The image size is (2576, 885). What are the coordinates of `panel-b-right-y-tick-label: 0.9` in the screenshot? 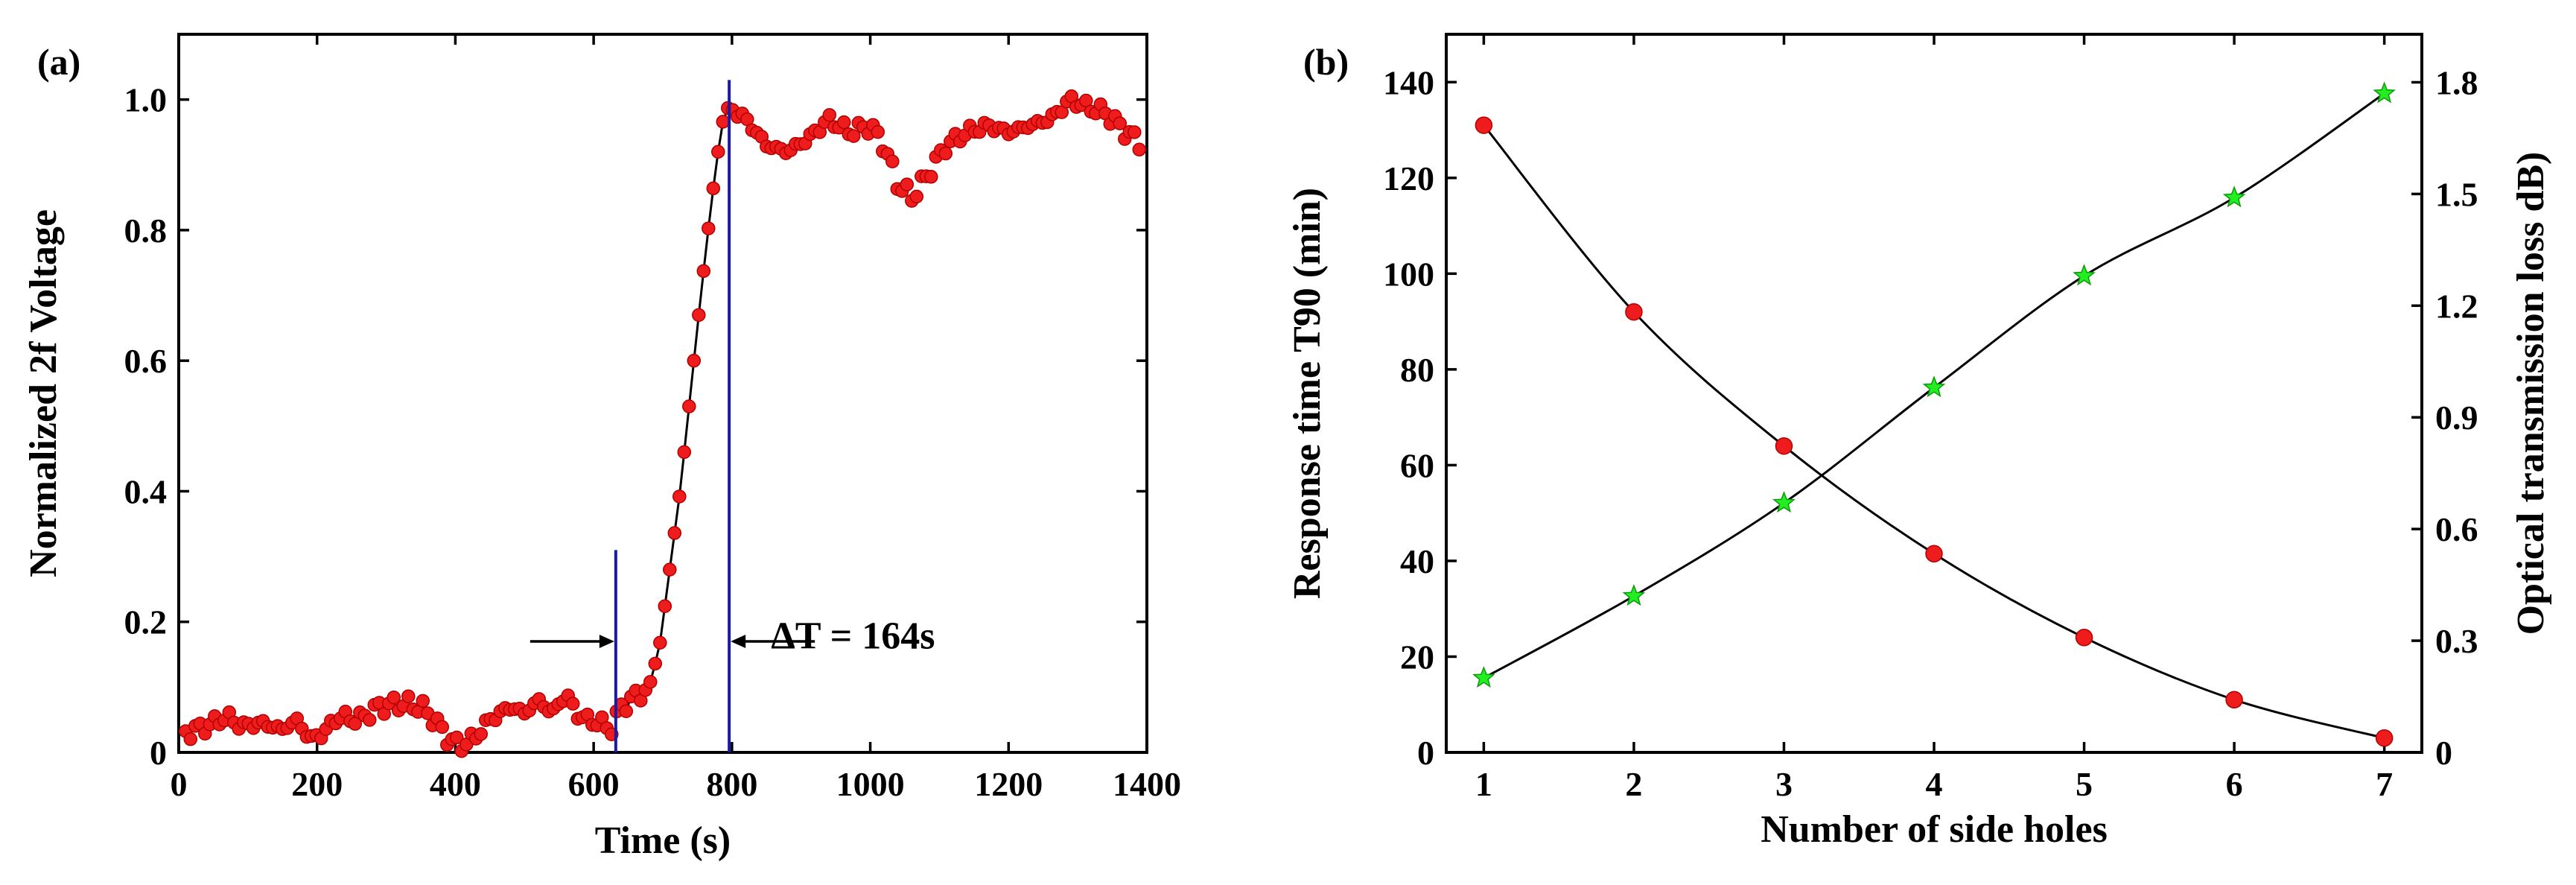 It's located at (2456, 418).